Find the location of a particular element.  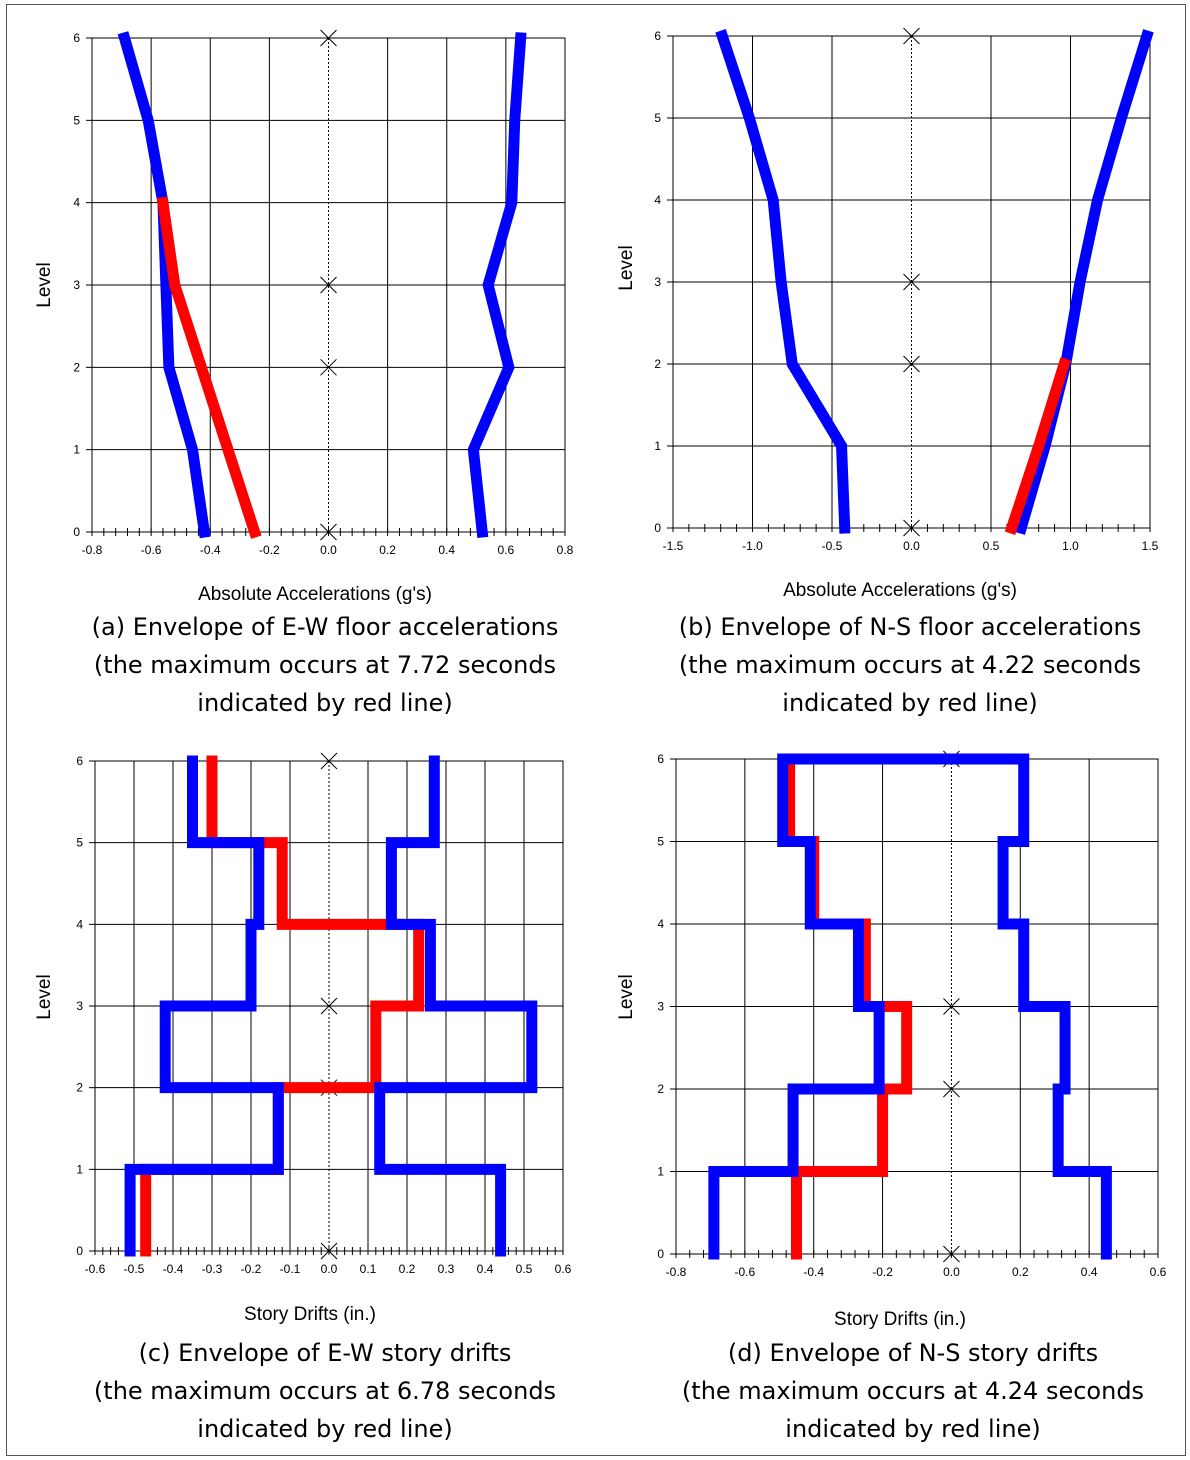

chart-a-xtick-label: 0.0 is located at coordinates (328, 550).